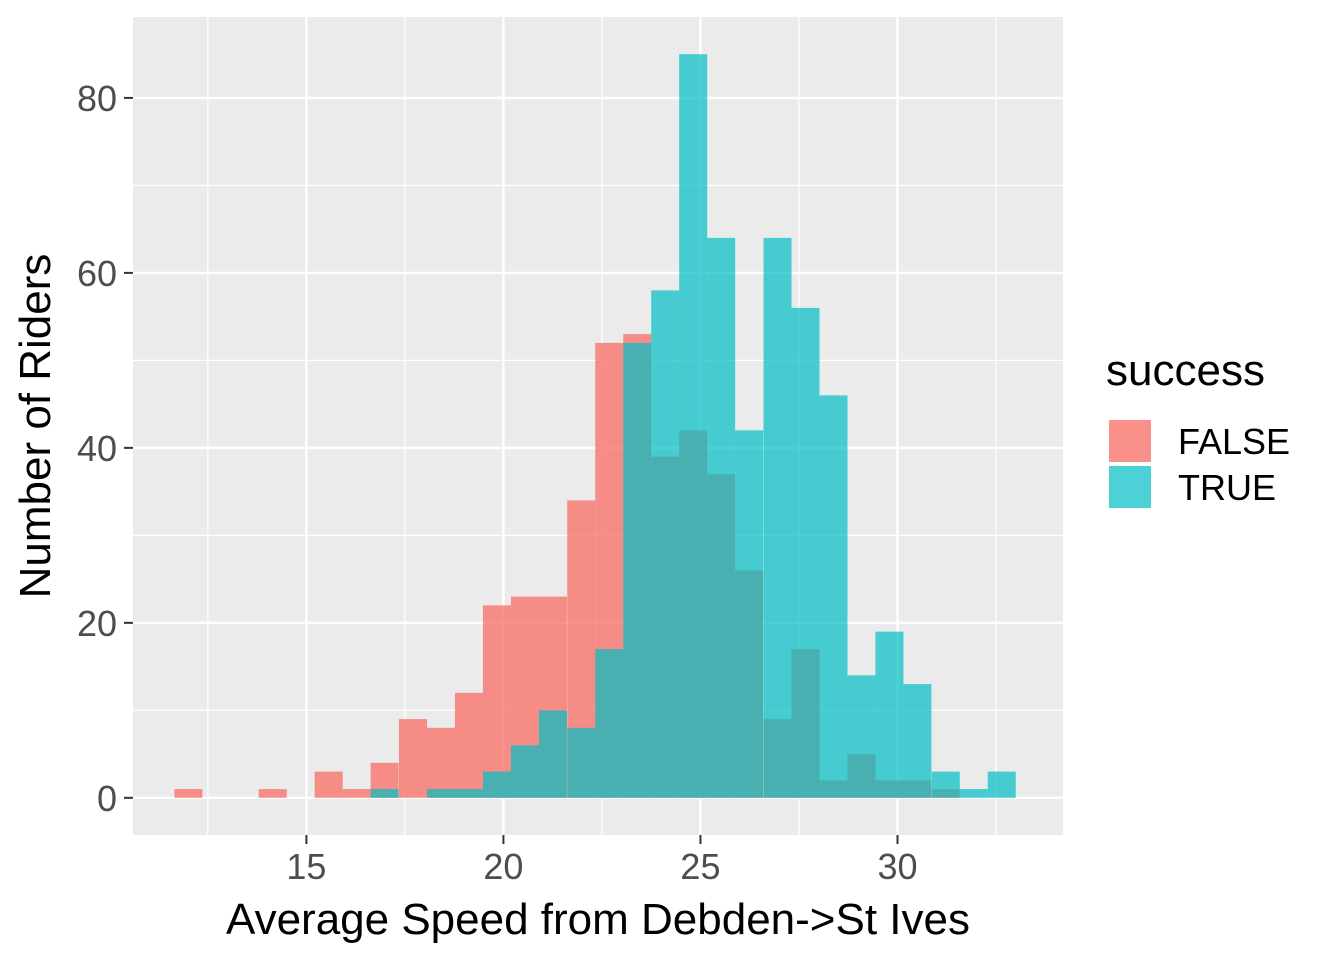  Describe the element at coordinates (897, 866) in the screenshot. I see `x-tick-label: 30` at that location.